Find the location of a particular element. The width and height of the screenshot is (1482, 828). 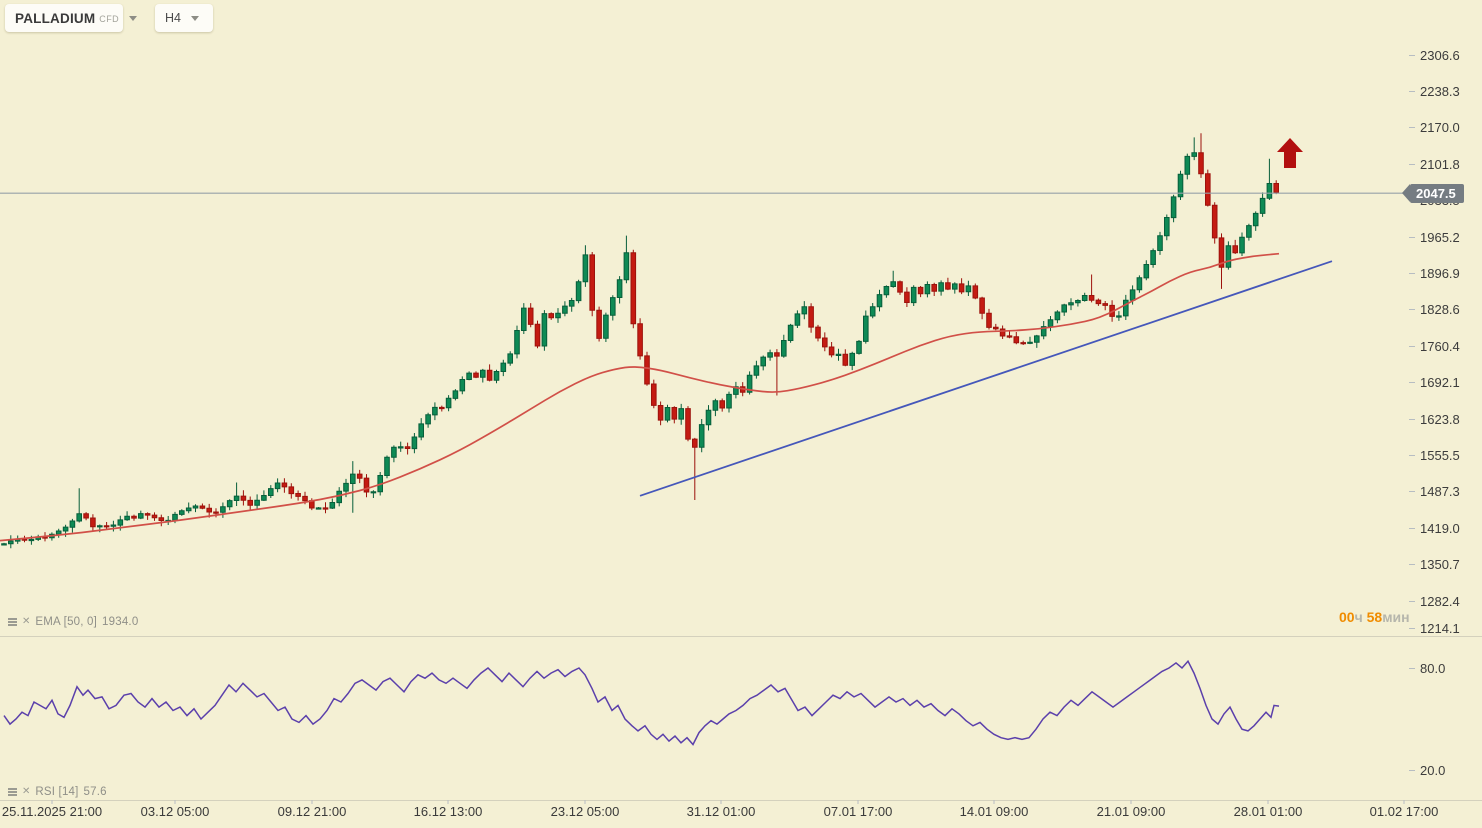

price-tick-label: 1896.9 is located at coordinates (1434, 273).